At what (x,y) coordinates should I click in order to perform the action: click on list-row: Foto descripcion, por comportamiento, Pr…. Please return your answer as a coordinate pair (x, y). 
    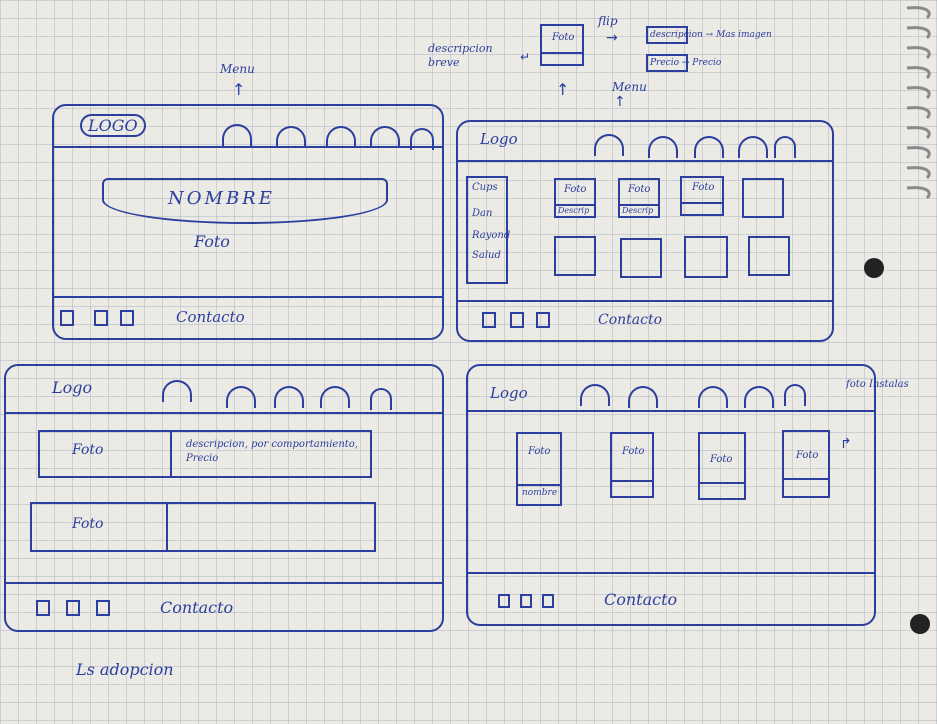
    Looking at the image, I should click on (205, 454).